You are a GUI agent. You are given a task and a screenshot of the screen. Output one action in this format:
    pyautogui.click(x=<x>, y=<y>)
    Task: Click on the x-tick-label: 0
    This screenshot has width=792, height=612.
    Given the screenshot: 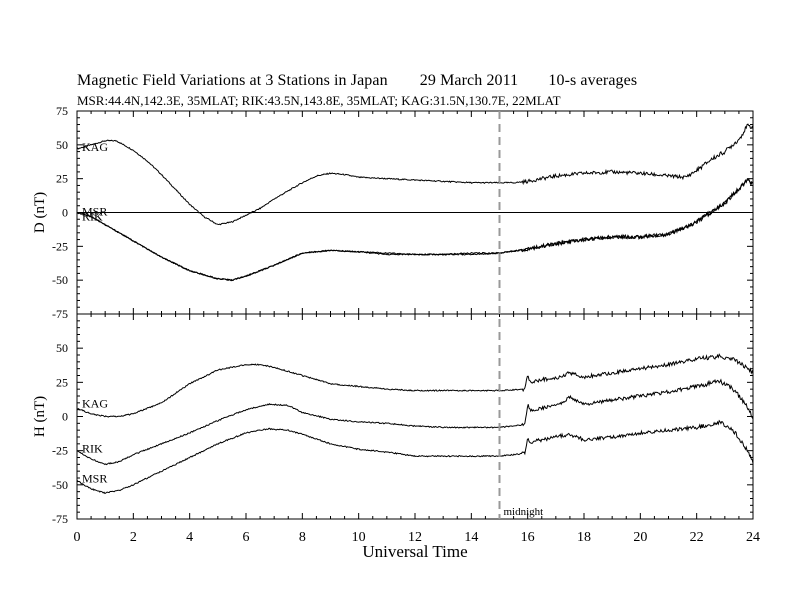 What is the action you would take?
    pyautogui.click(x=77, y=537)
    